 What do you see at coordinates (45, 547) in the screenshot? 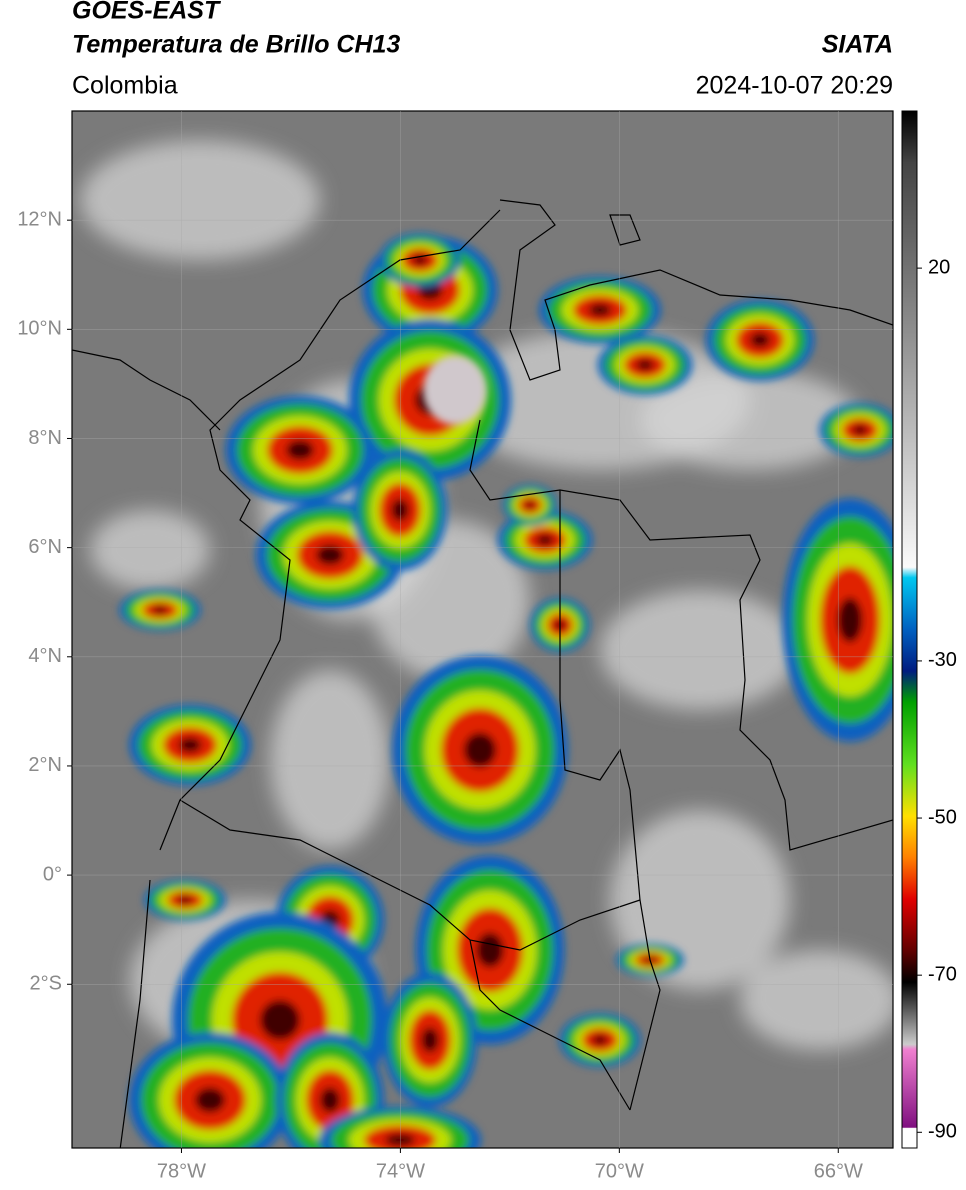
I see `y-tick-label: 6°N` at bounding box center [45, 547].